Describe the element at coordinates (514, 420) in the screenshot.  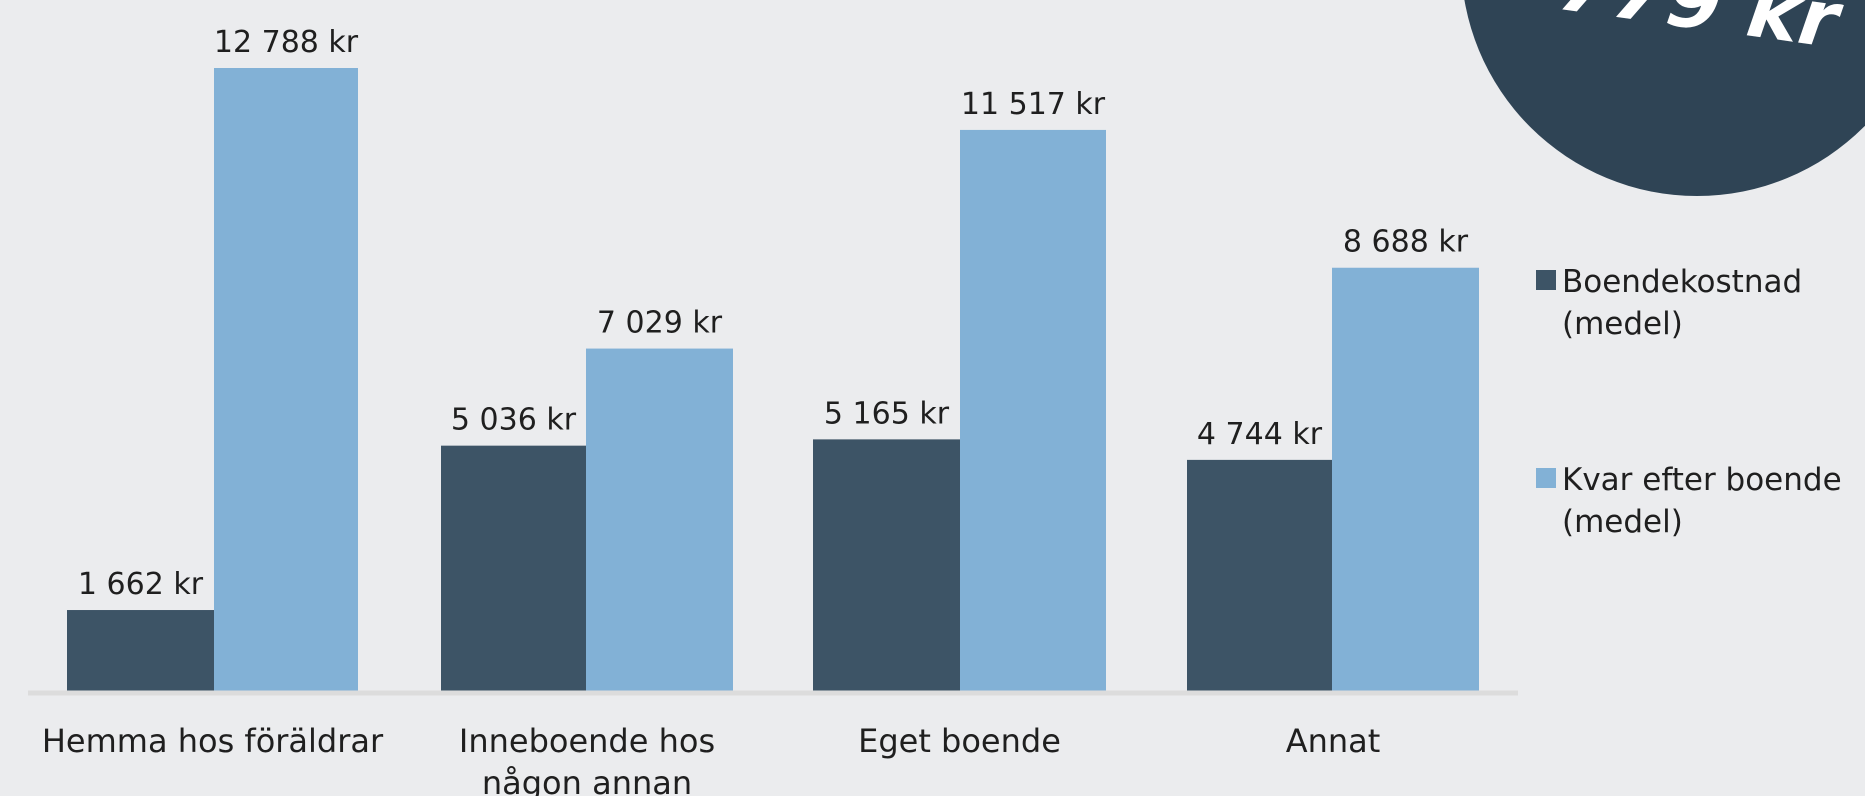
I see `data-label-boendekostnad-1: 5 036 kr` at that location.